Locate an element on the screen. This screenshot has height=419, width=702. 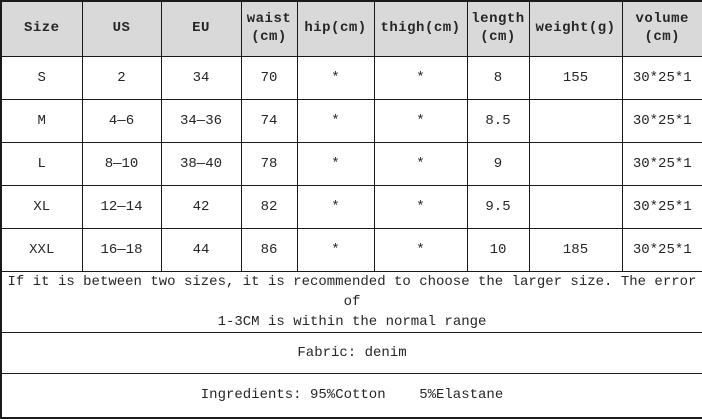
table-cell: XL is located at coordinates (41, 206).